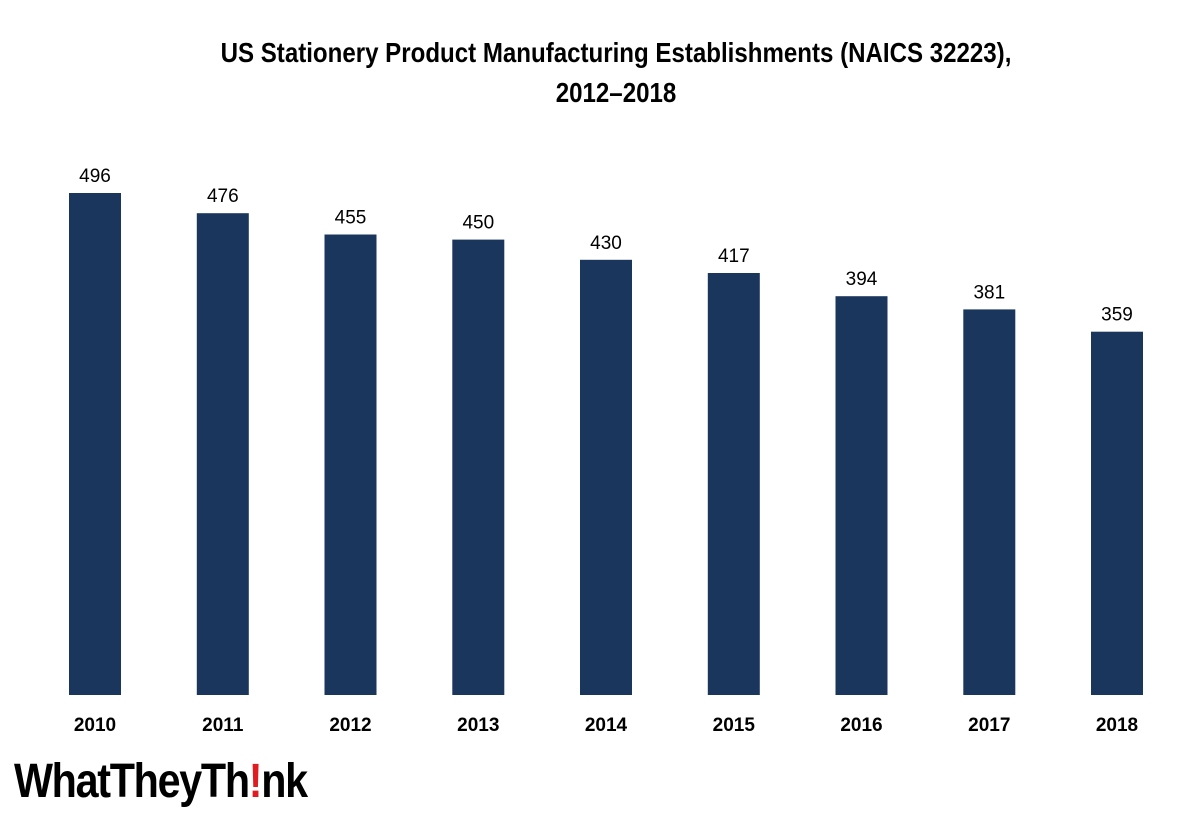 The image size is (1200, 816). I want to click on x-tick-label-2010: 2010, so click(95, 725).